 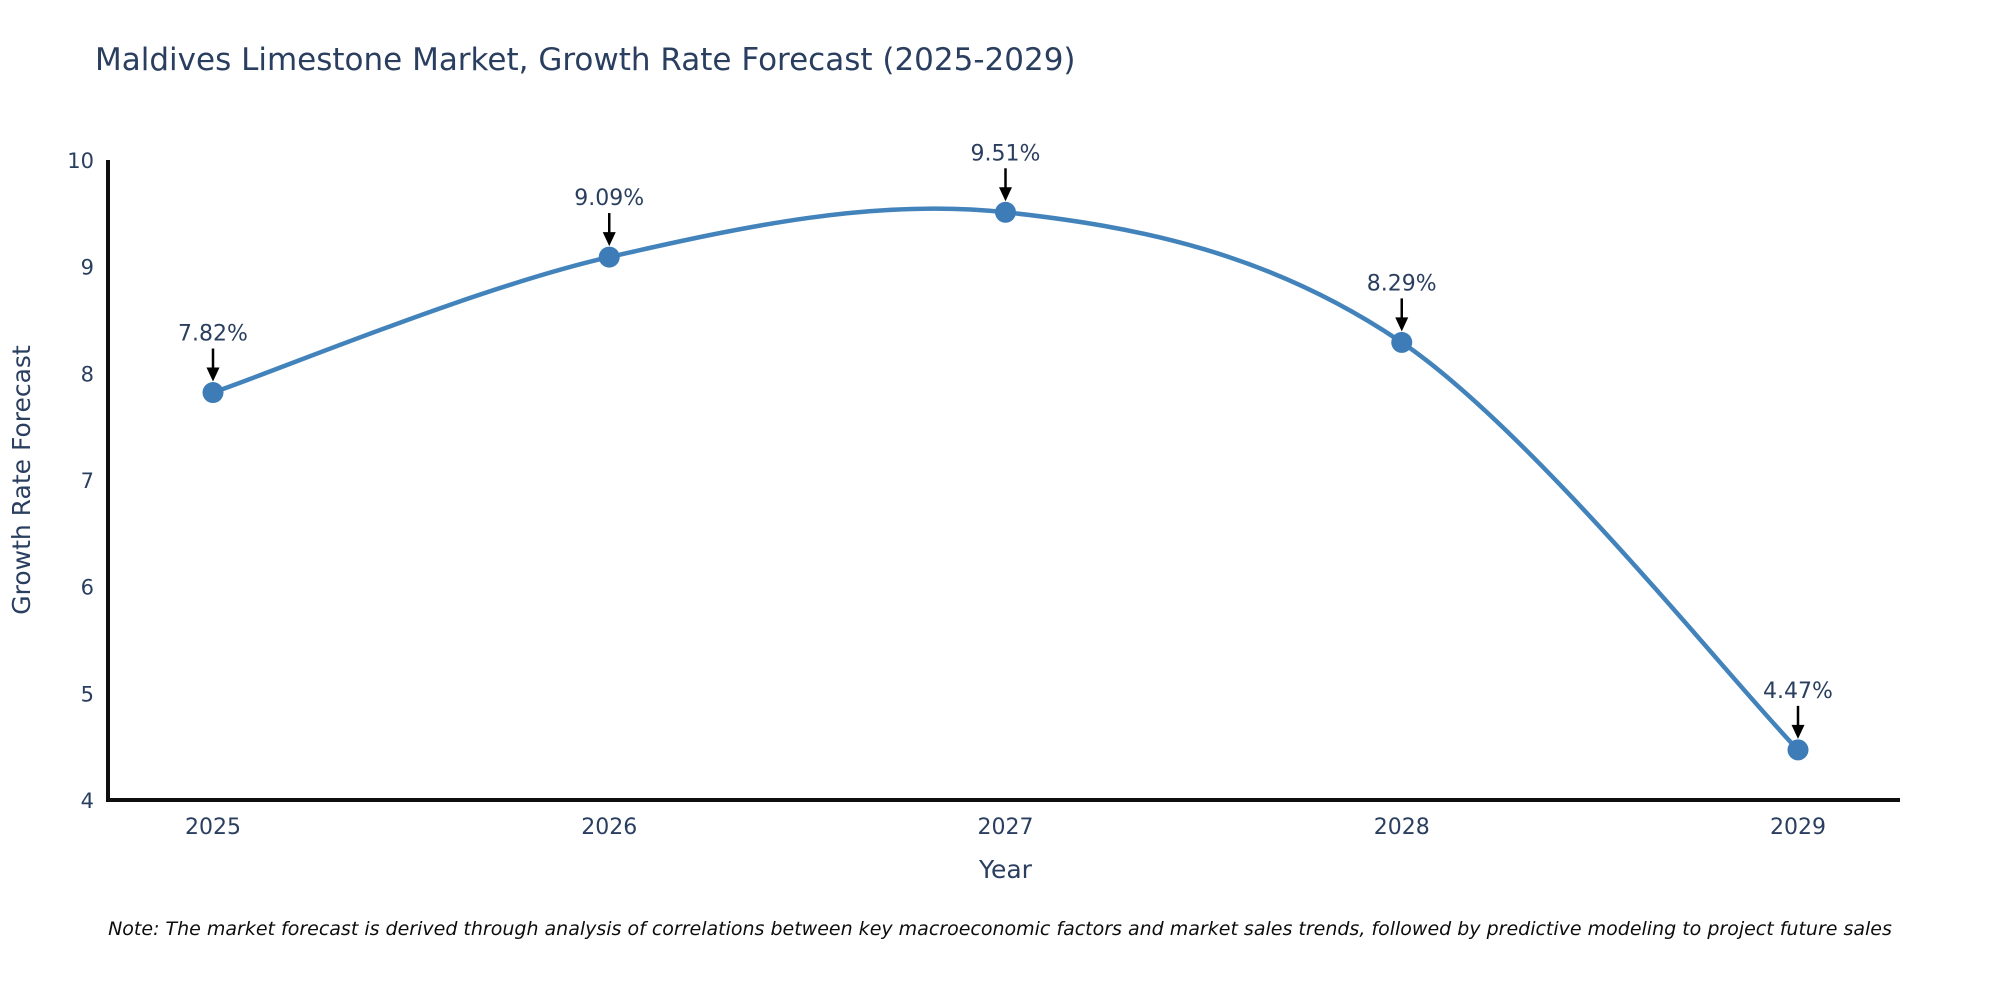 What do you see at coordinates (87, 588) in the screenshot?
I see `y-tick-label: 6` at bounding box center [87, 588].